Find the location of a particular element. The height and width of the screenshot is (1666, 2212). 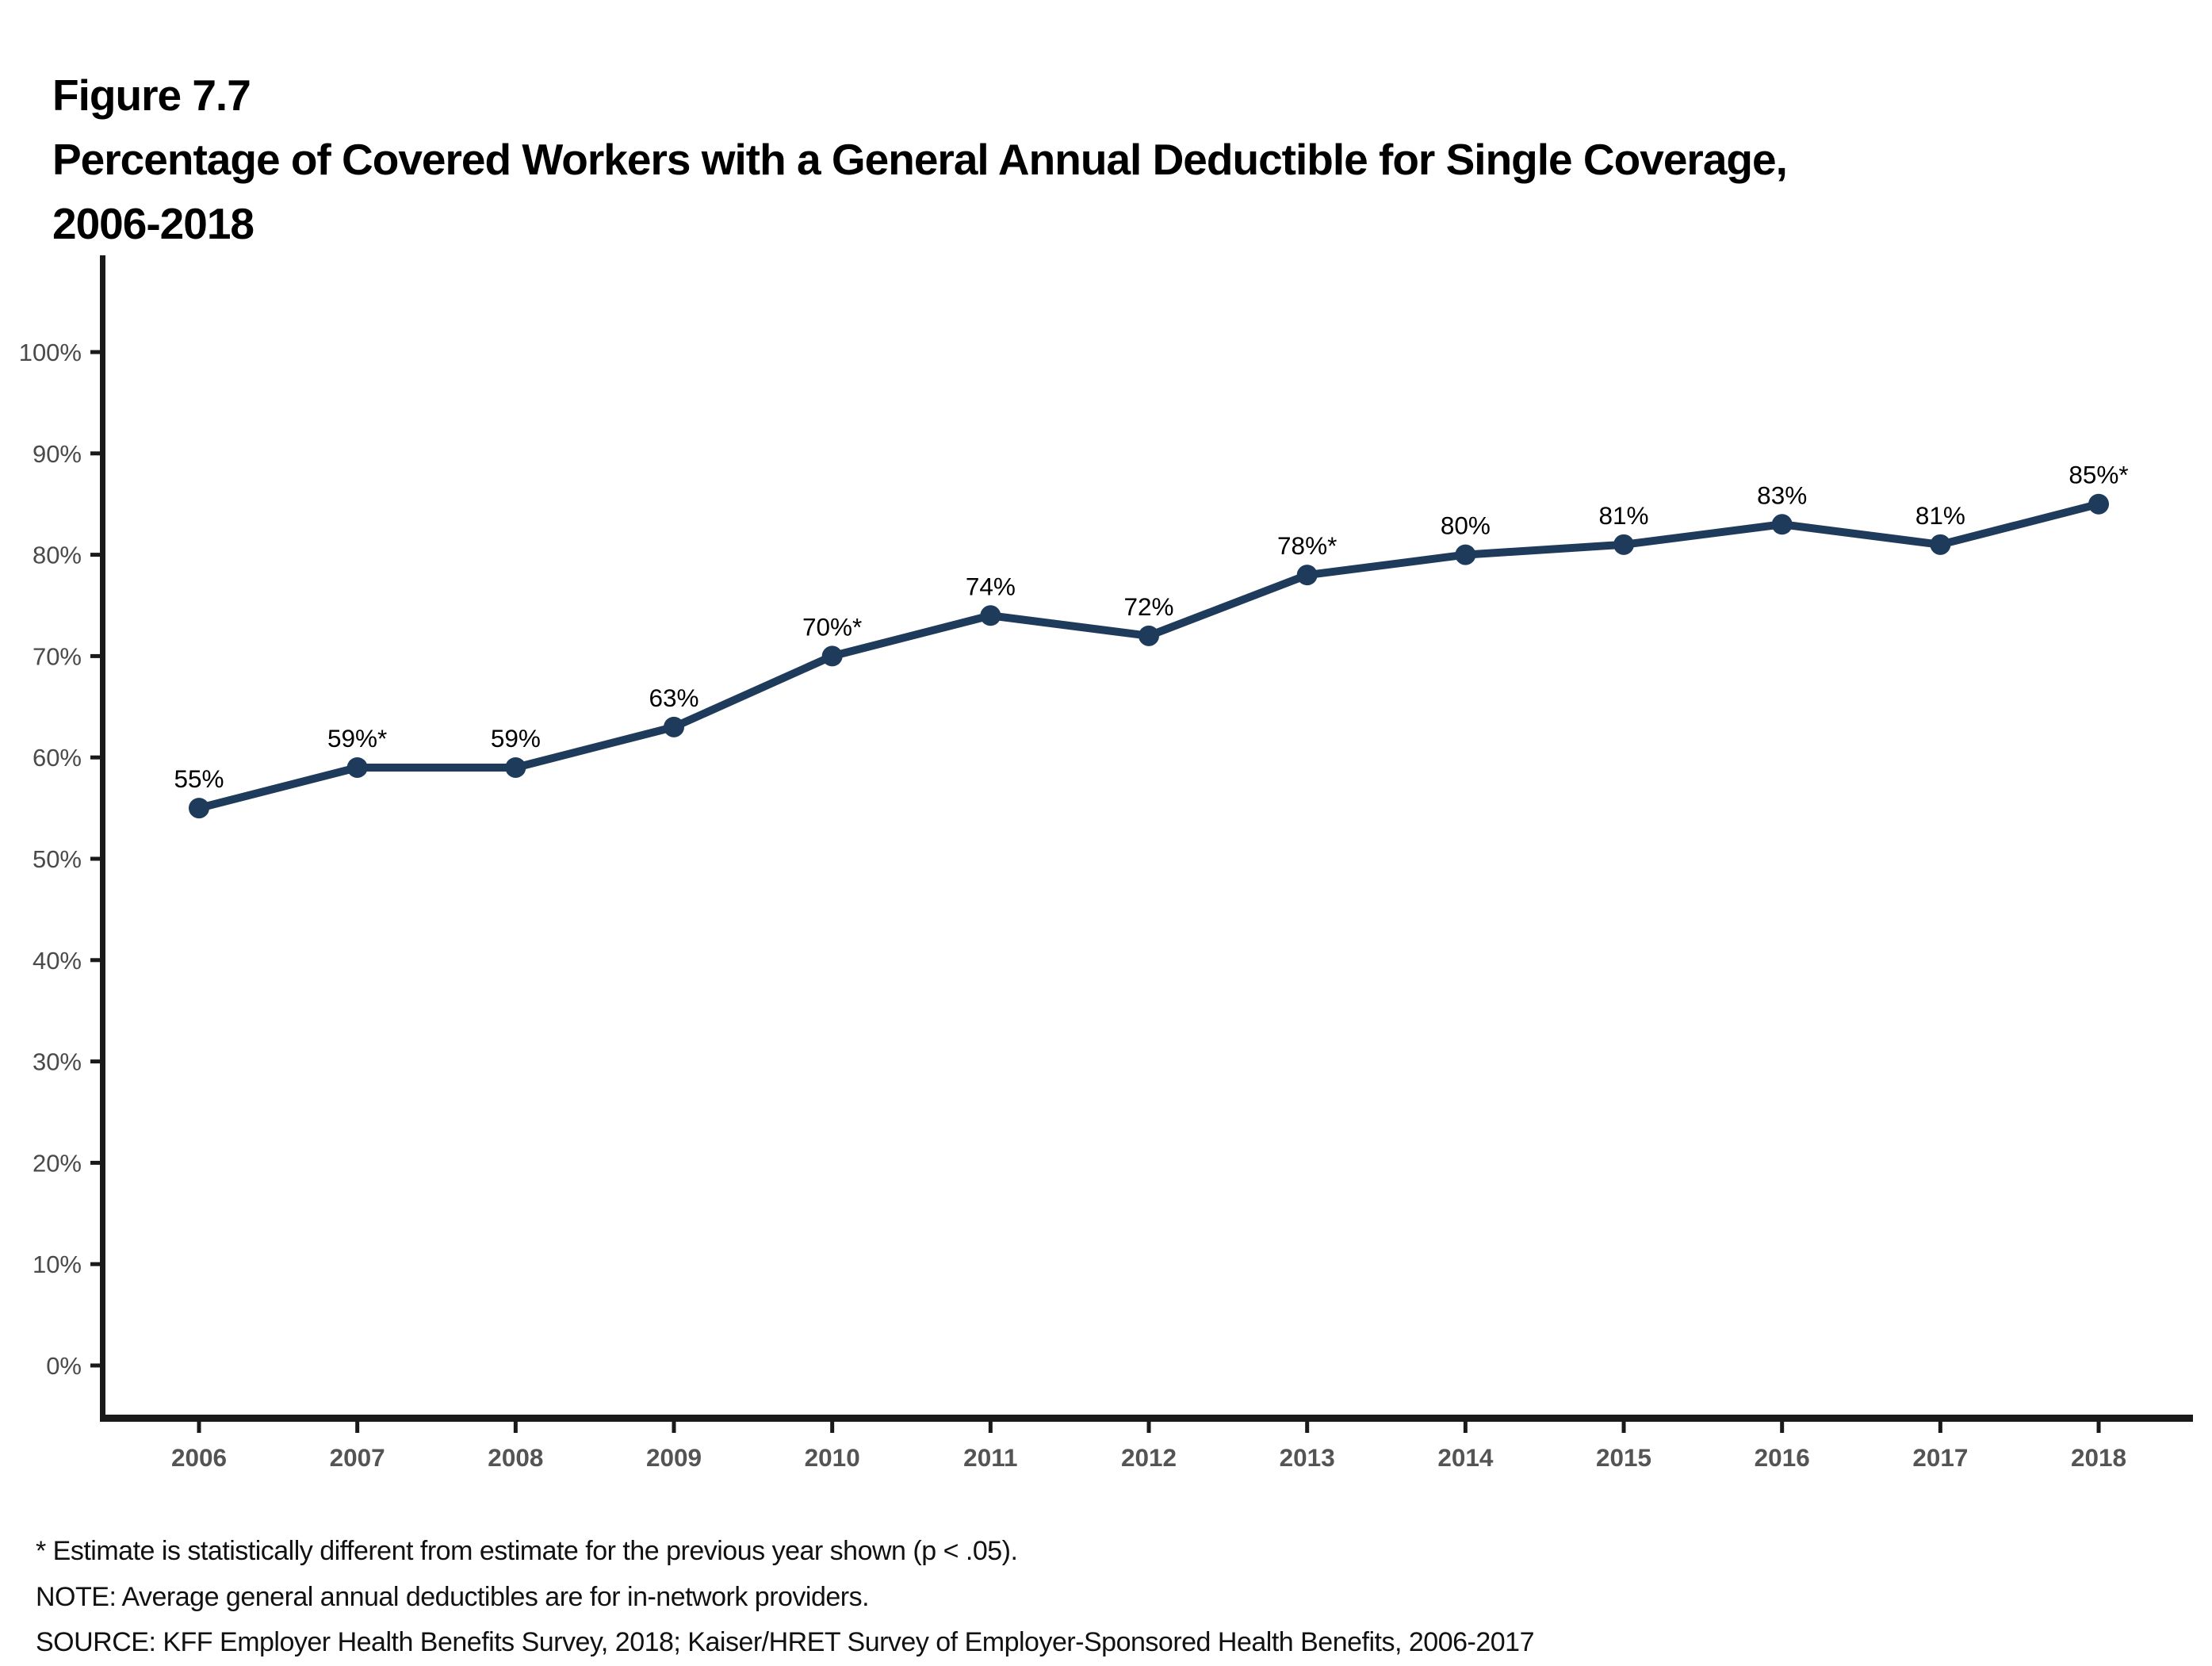

x-tick-label: 2009 is located at coordinates (674, 1458).